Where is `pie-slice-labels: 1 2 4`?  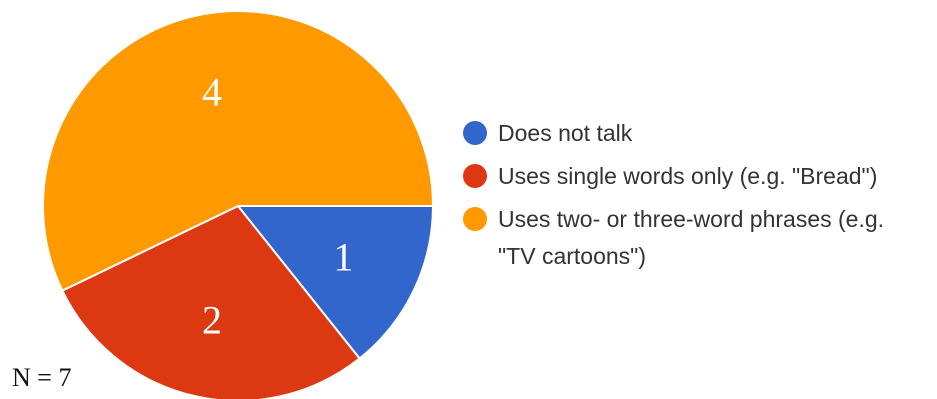 pie-slice-labels: 1 2 4 is located at coordinates (277, 205).